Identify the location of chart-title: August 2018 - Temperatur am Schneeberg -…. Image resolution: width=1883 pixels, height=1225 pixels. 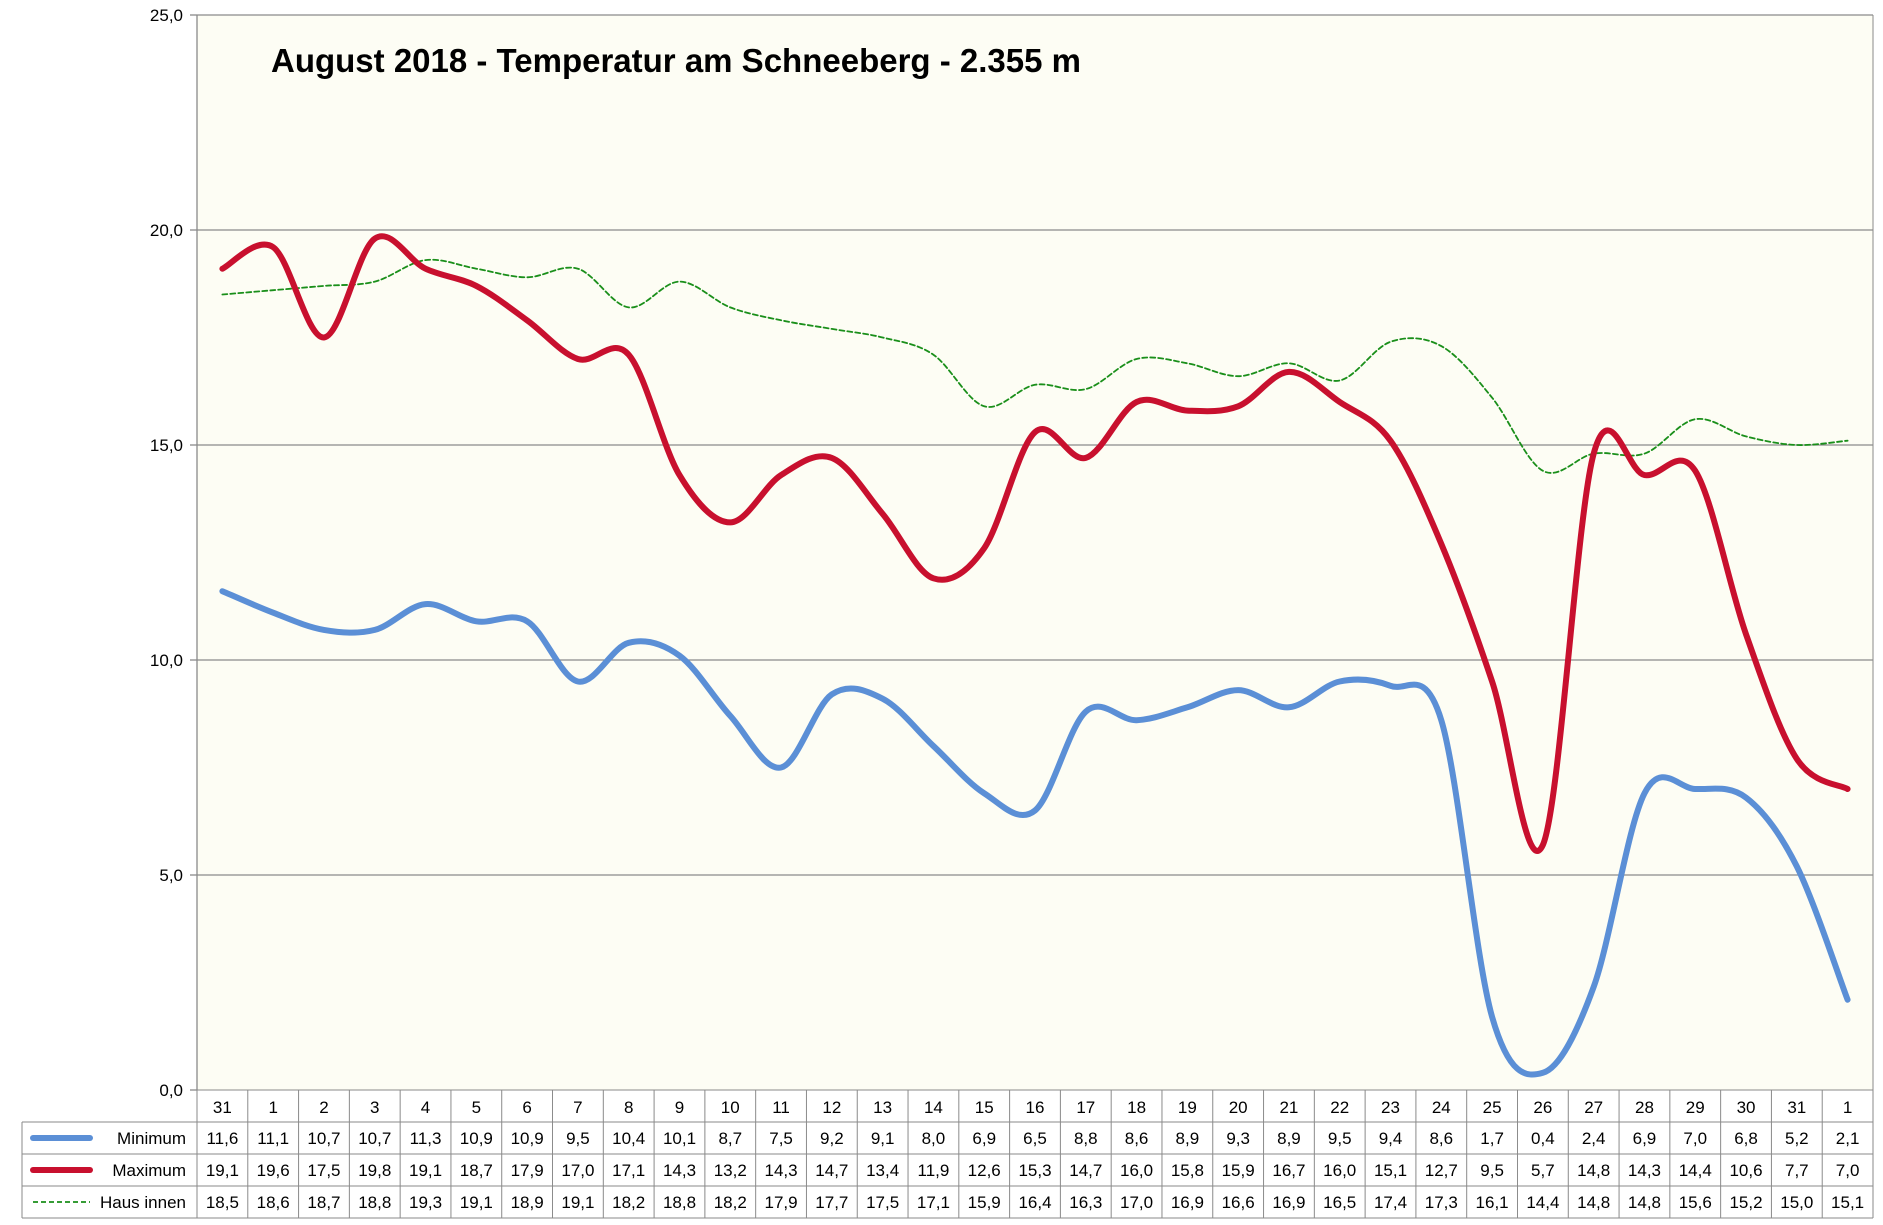
(676, 60).